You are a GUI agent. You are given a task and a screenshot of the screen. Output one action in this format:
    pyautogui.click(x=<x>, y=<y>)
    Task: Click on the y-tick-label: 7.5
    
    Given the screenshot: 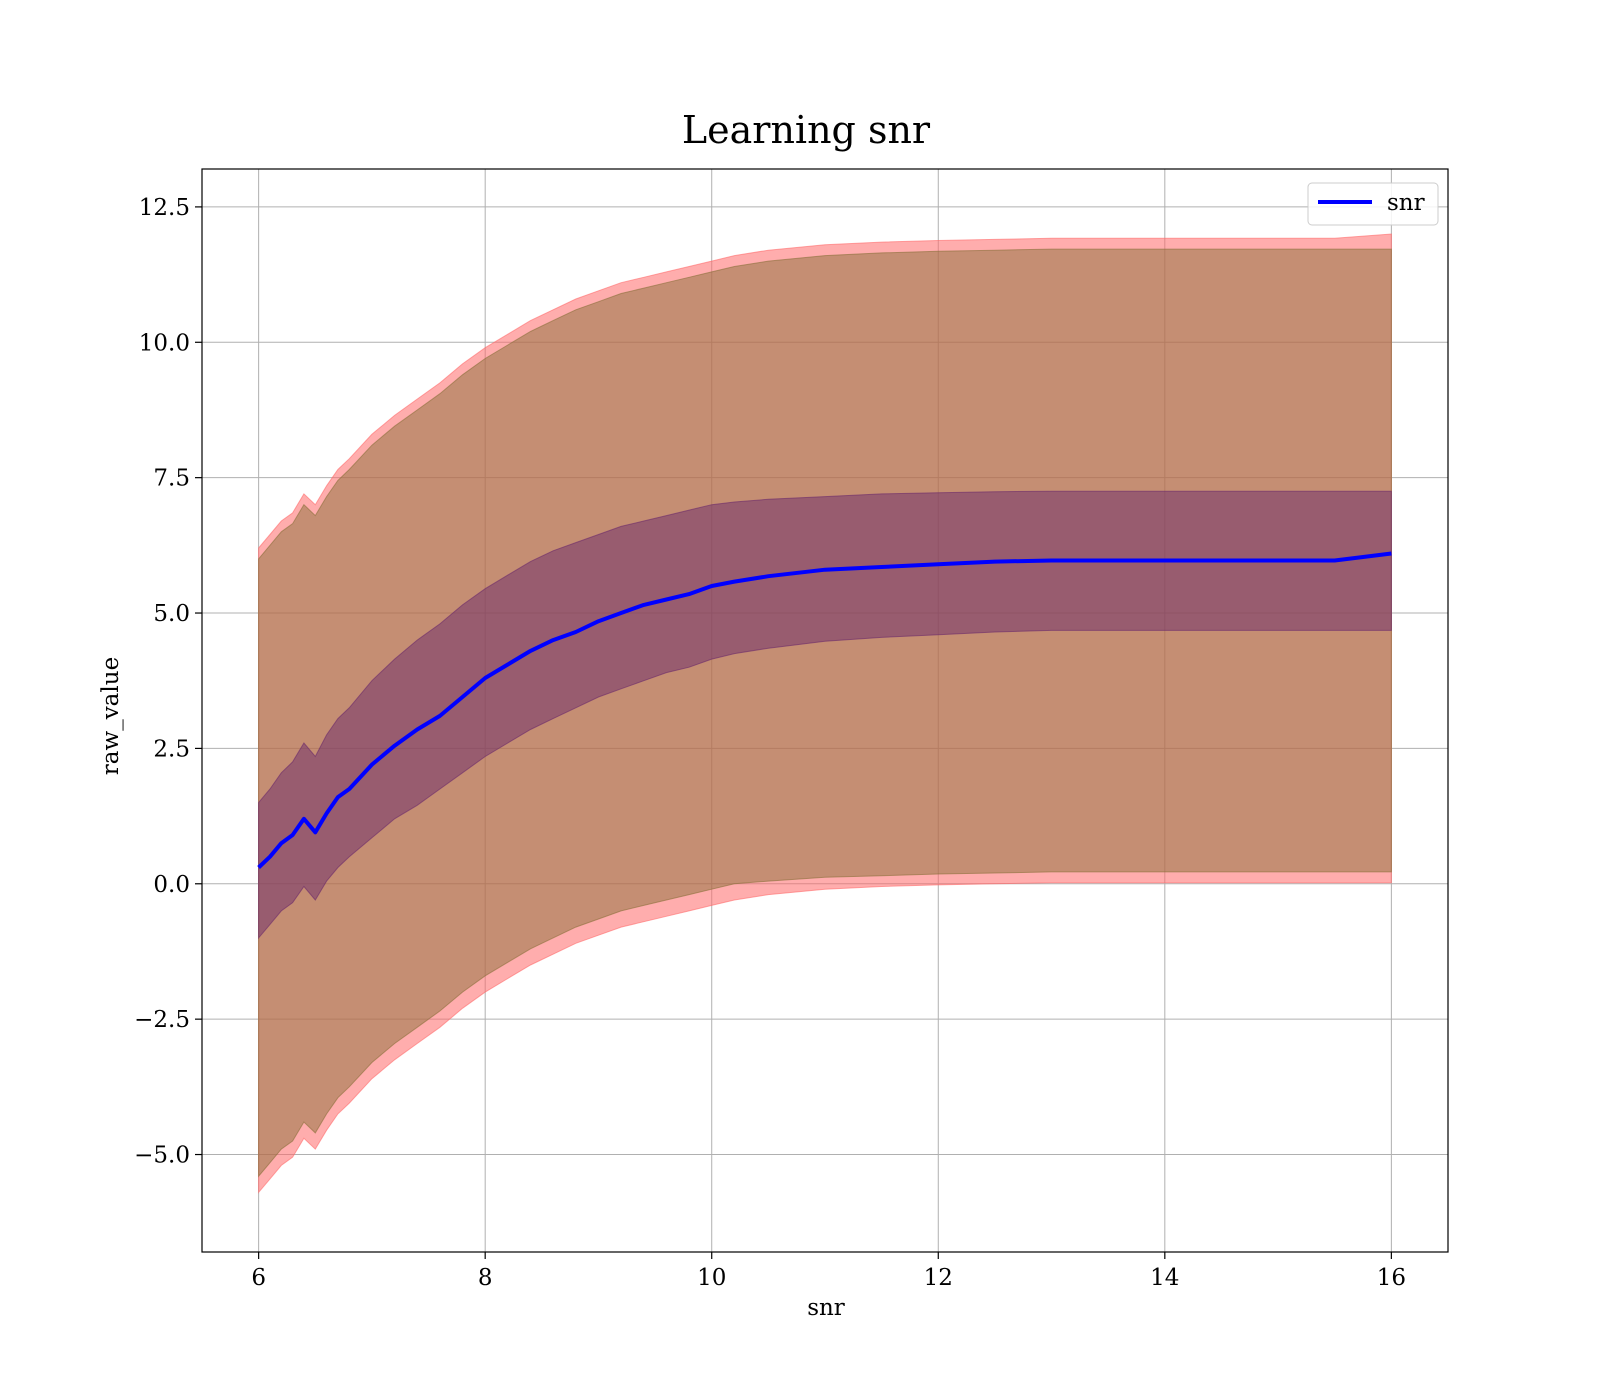 What is the action you would take?
    pyautogui.click(x=171, y=479)
    